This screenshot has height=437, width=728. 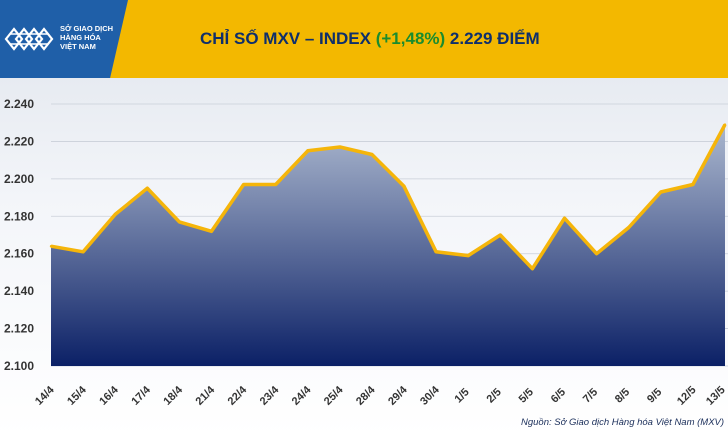 I want to click on y-tick-label: 2.180, so click(x=19, y=216).